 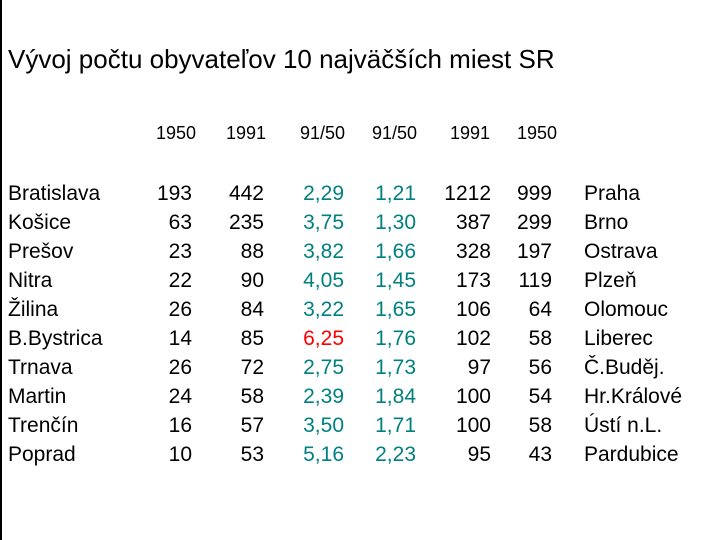 What do you see at coordinates (395, 425) in the screenshot?
I see `cz-ratio-value: 1,71` at bounding box center [395, 425].